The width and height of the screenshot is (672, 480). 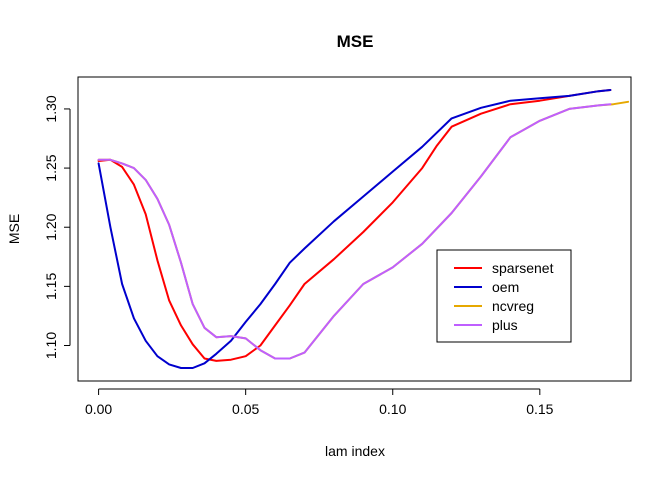 What do you see at coordinates (51, 167) in the screenshot?
I see `y-tick-label: 1.25` at bounding box center [51, 167].